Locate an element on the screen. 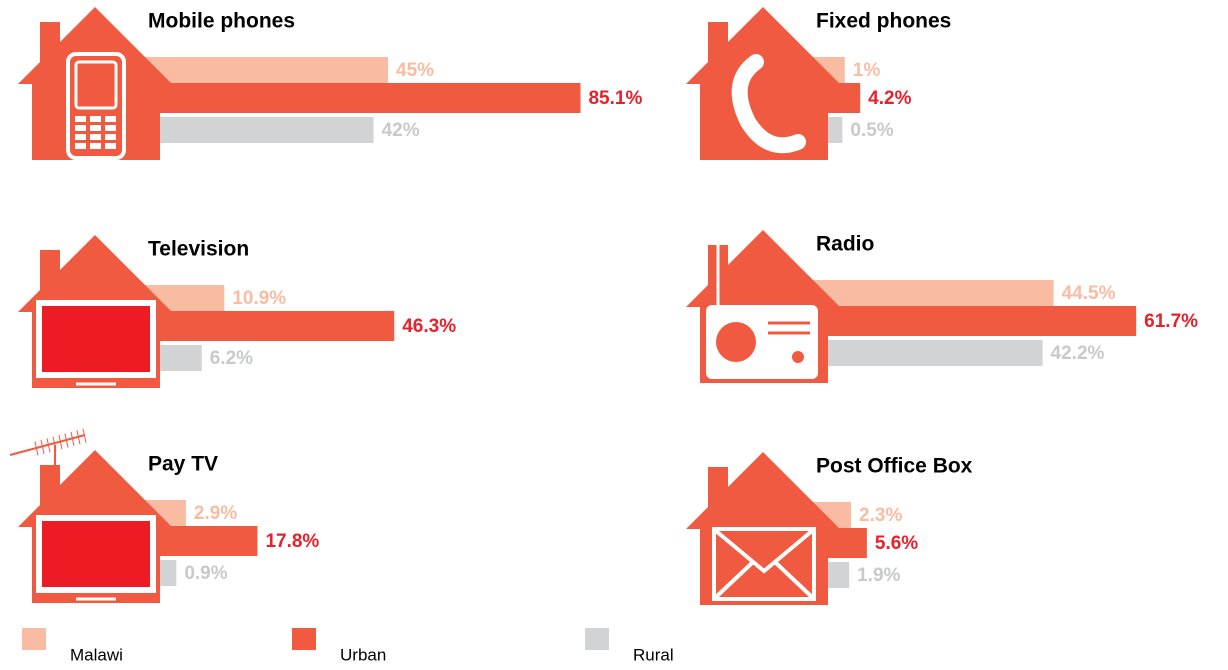  panel-title: Fixed phones is located at coordinates (883, 21).